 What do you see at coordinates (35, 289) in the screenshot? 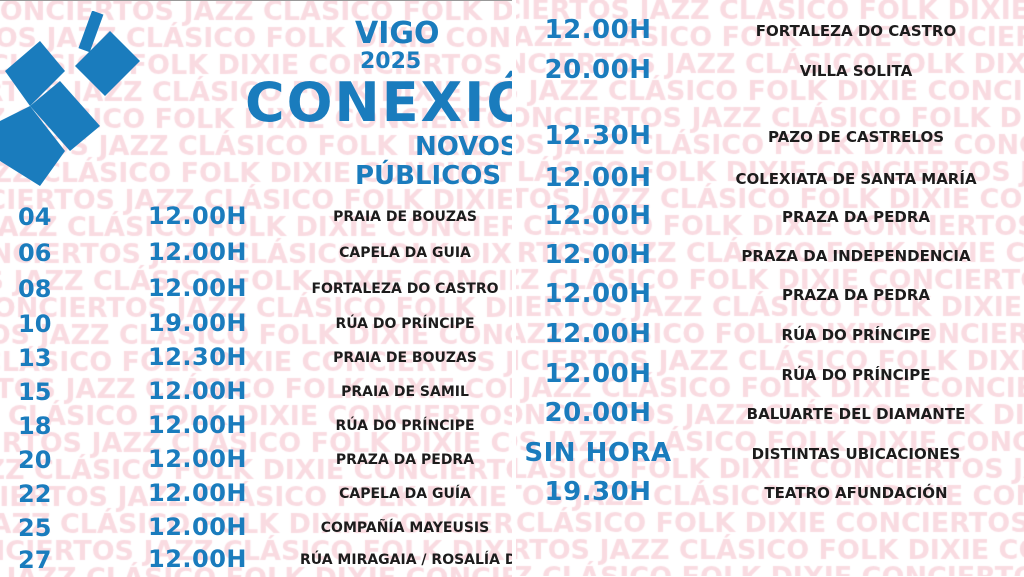
I see `day-number: 08` at bounding box center [35, 289].